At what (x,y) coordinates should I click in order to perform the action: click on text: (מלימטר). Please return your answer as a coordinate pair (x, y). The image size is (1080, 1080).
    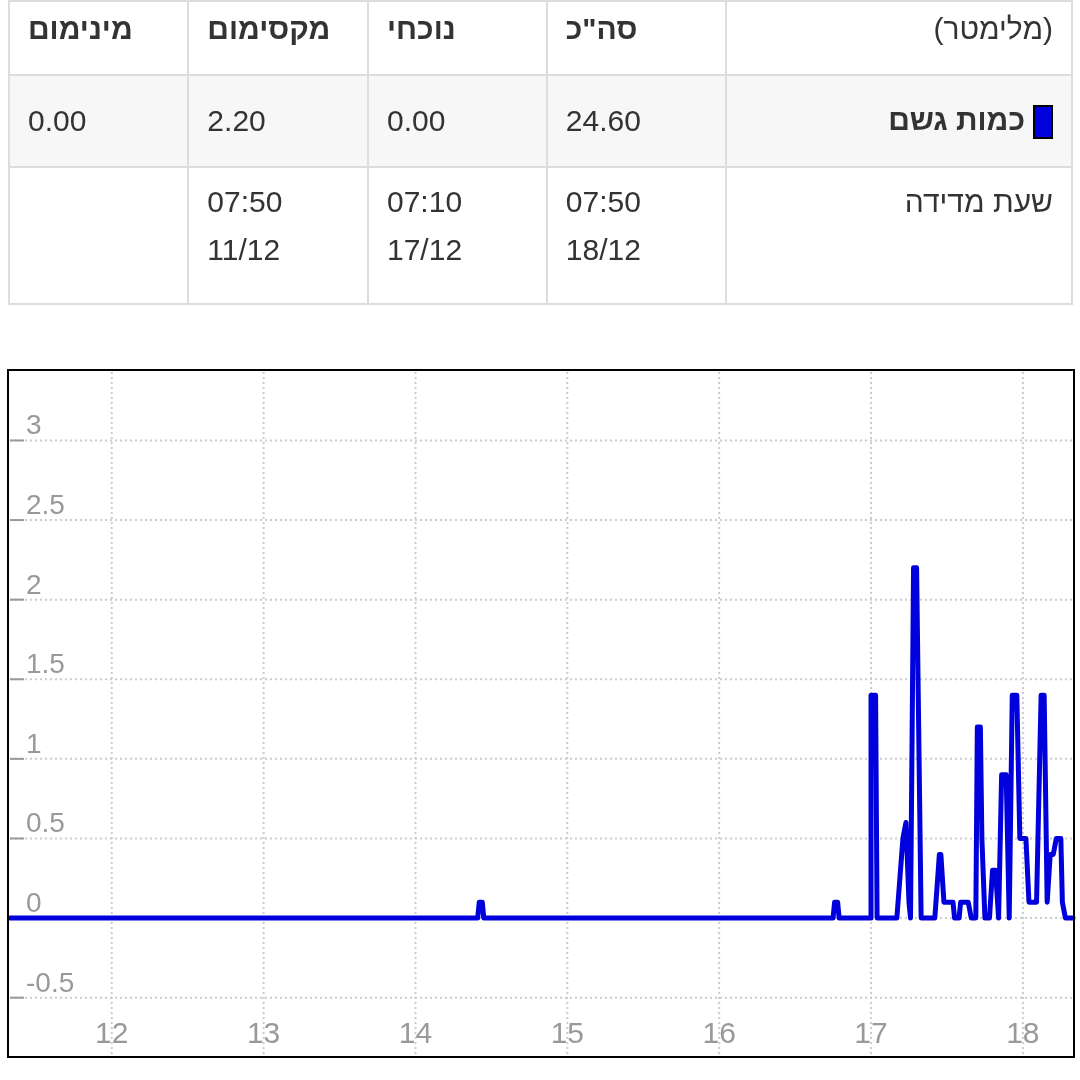
    Looking at the image, I should click on (898, 38).